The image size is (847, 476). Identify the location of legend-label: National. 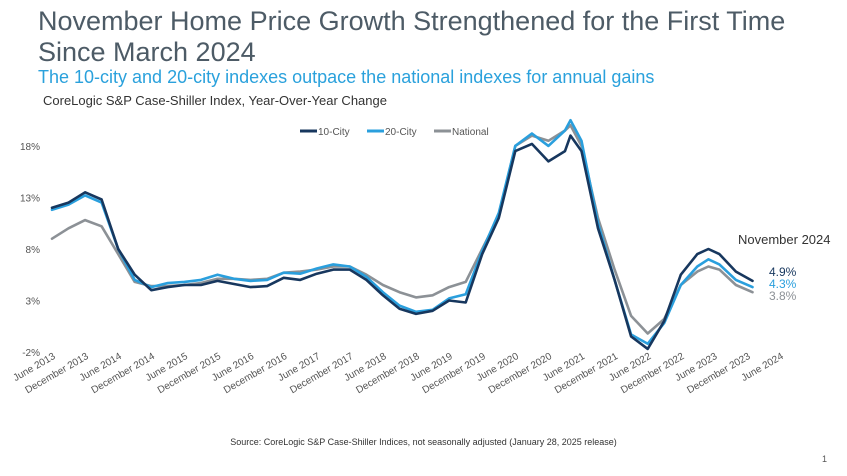
(470, 132).